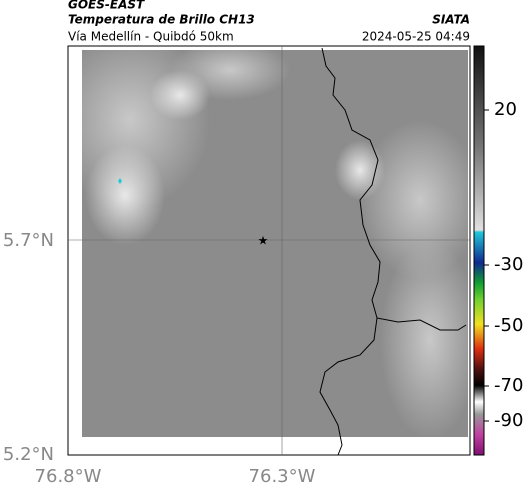  Describe the element at coordinates (282, 476) in the screenshot. I see `lon-label: 76.3°W` at that location.